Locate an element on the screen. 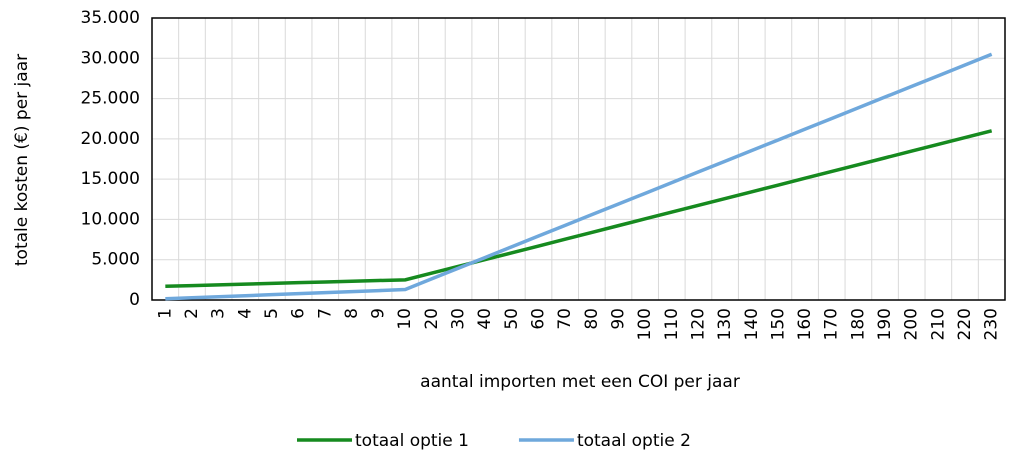  x-tick-label: 60 is located at coordinates (539, 319).